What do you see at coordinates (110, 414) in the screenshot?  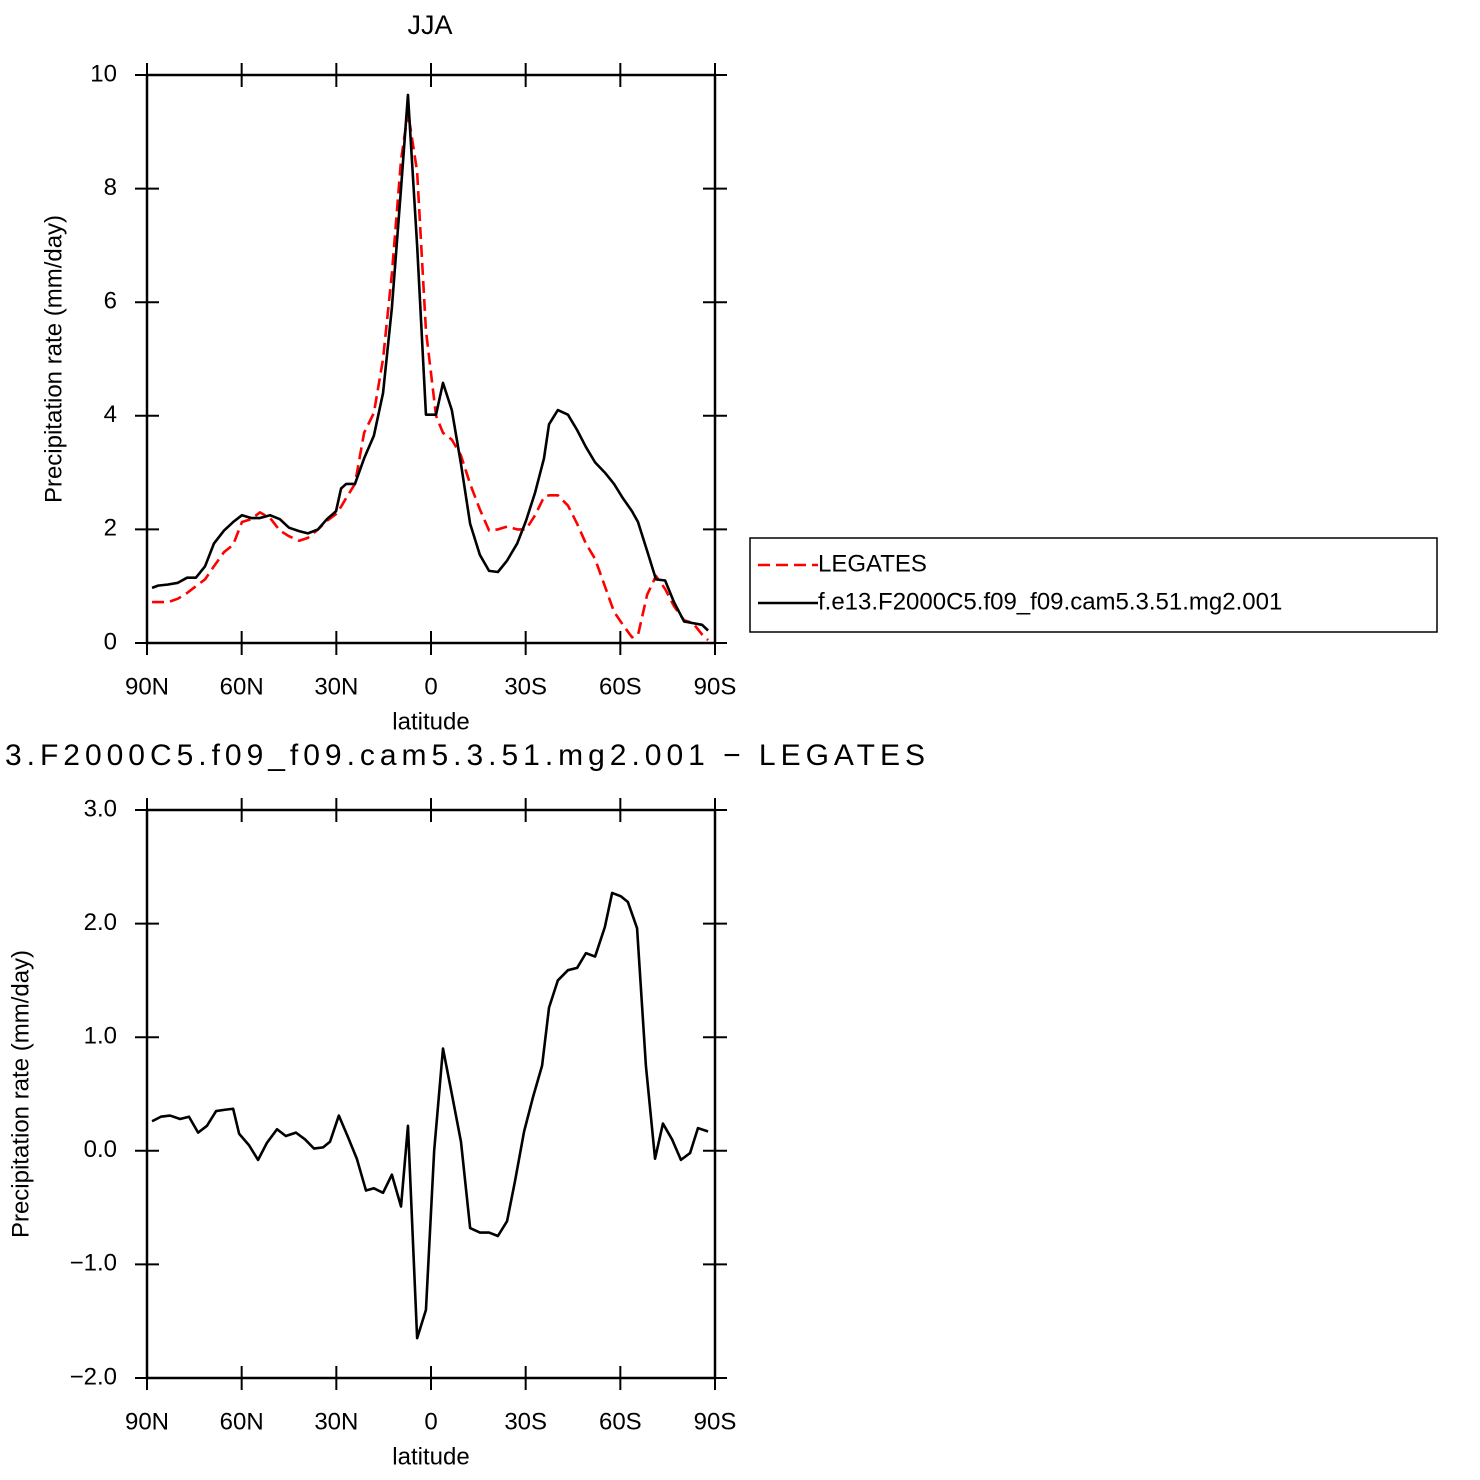 I see `y-tick-label: 4` at bounding box center [110, 414].